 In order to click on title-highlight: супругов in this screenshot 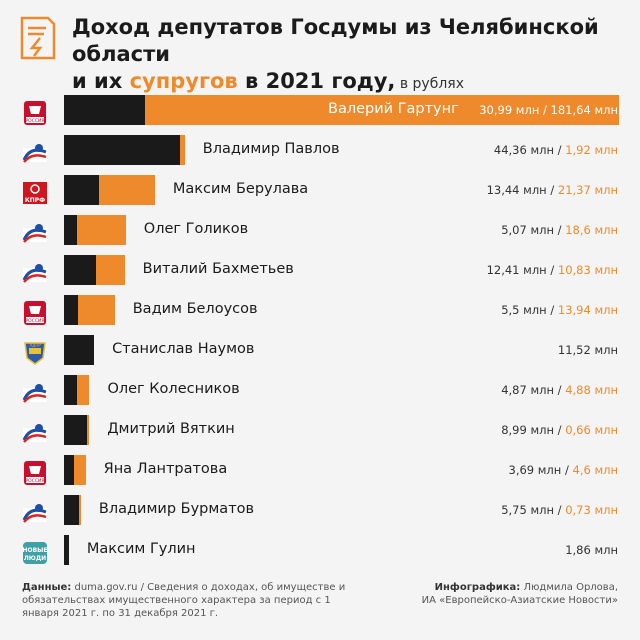, I will do `click(183, 81)`.